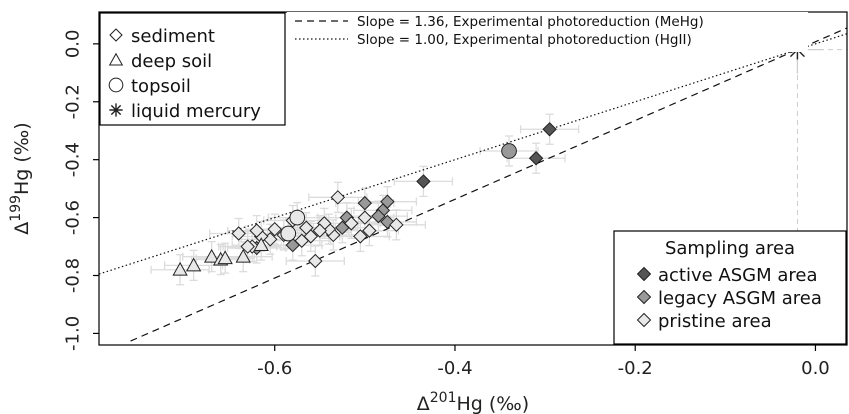 This screenshot has height=414, width=849. What do you see at coordinates (274, 368) in the screenshot?
I see `x-tick-label: -0.6` at bounding box center [274, 368].